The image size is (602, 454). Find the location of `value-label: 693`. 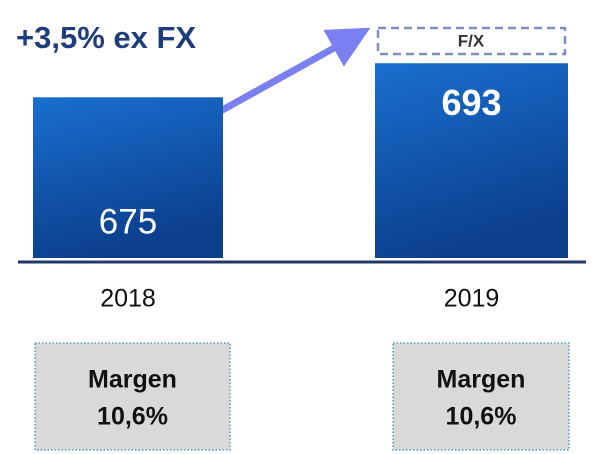

value-label: 693 is located at coordinates (471, 102).